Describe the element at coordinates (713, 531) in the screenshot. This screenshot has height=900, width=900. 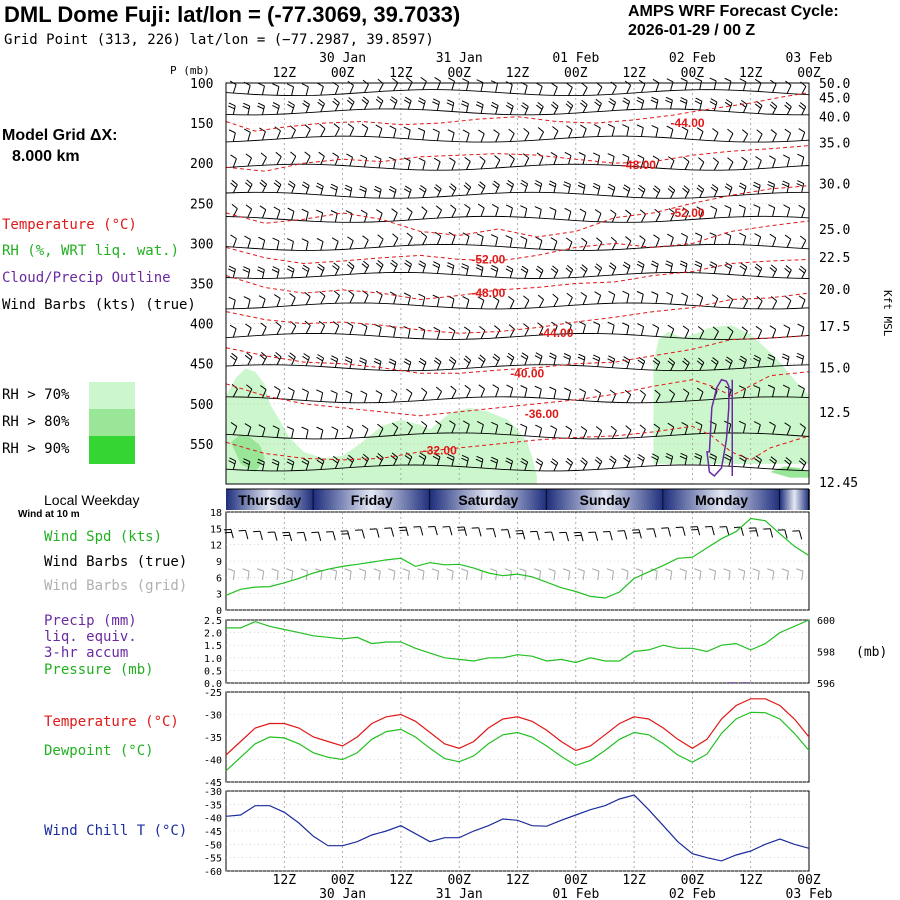
I see `wind-barb-true-staff` at that location.